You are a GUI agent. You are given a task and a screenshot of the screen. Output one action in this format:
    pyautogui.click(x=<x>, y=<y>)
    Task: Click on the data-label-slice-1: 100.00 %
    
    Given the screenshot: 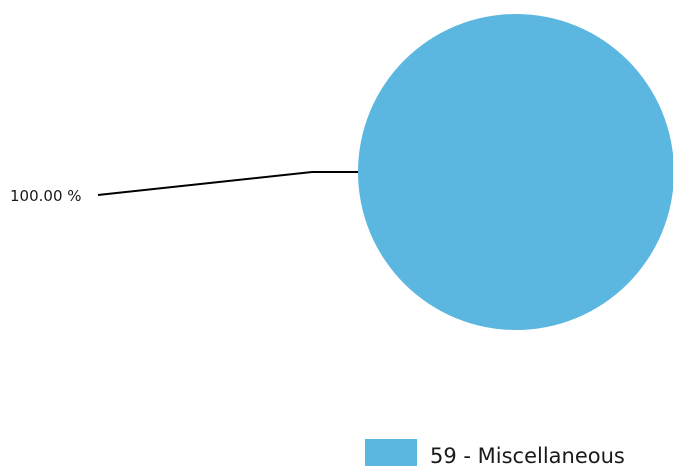 What is the action you would take?
    pyautogui.click(x=46, y=196)
    